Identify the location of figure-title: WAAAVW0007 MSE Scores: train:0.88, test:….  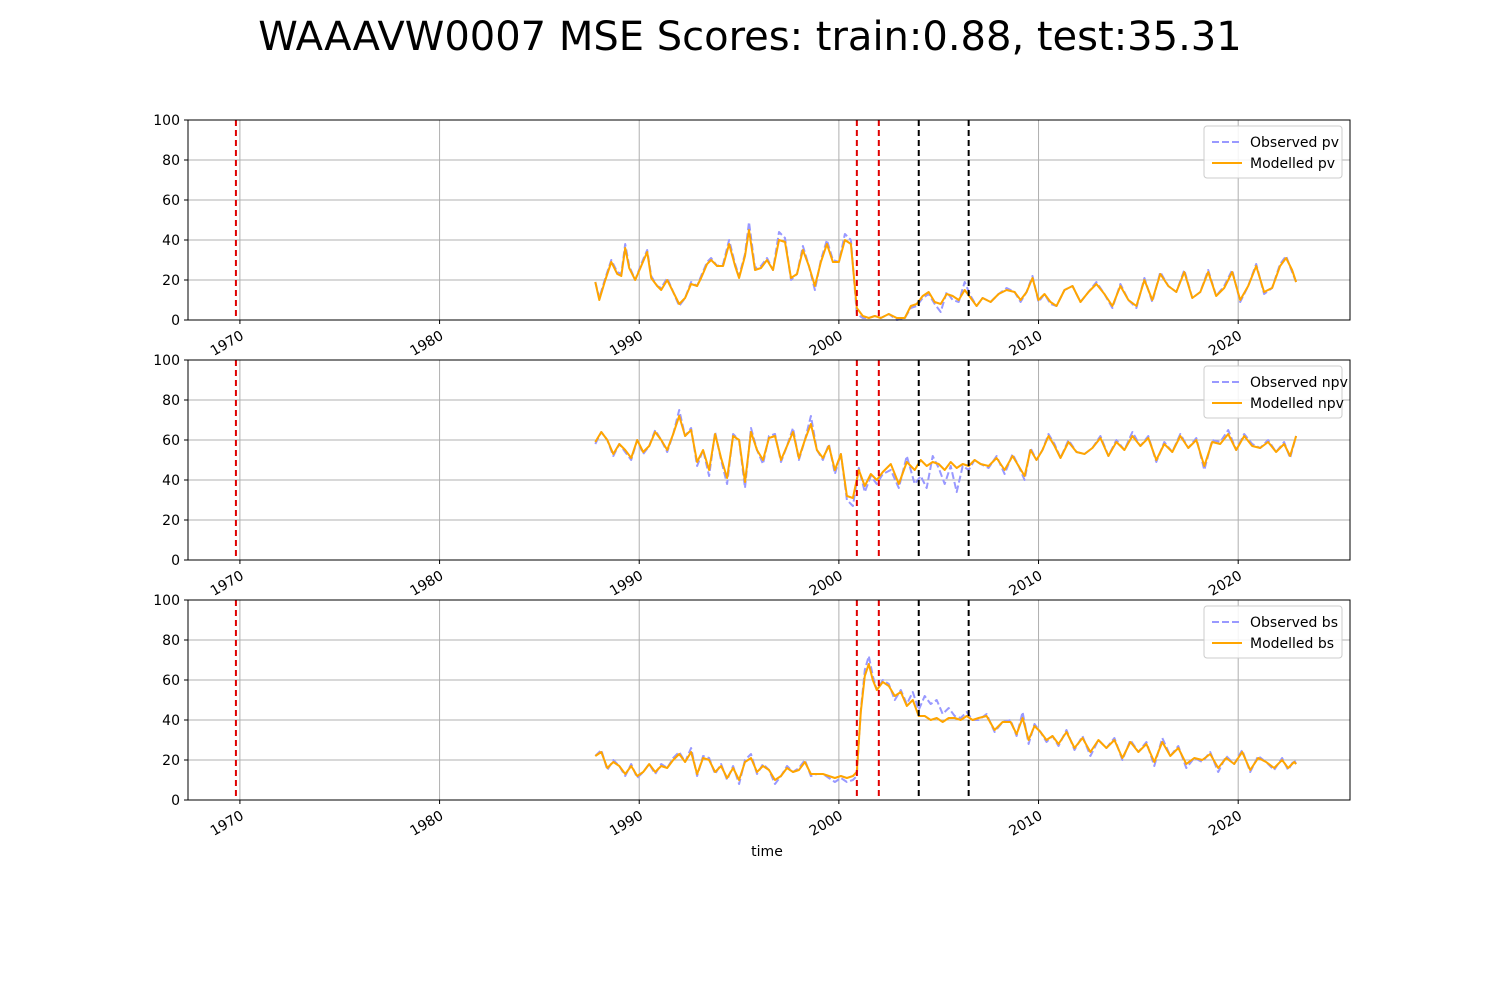
(750, 37).